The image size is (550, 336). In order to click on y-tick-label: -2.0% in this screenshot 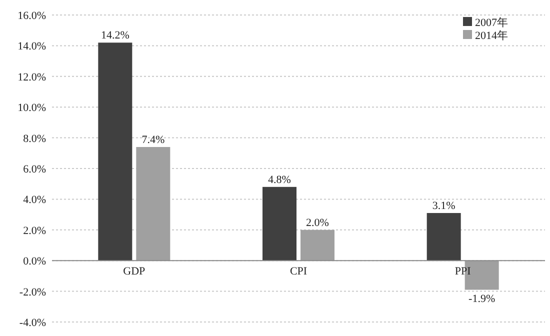, I will do `click(32, 292)`.